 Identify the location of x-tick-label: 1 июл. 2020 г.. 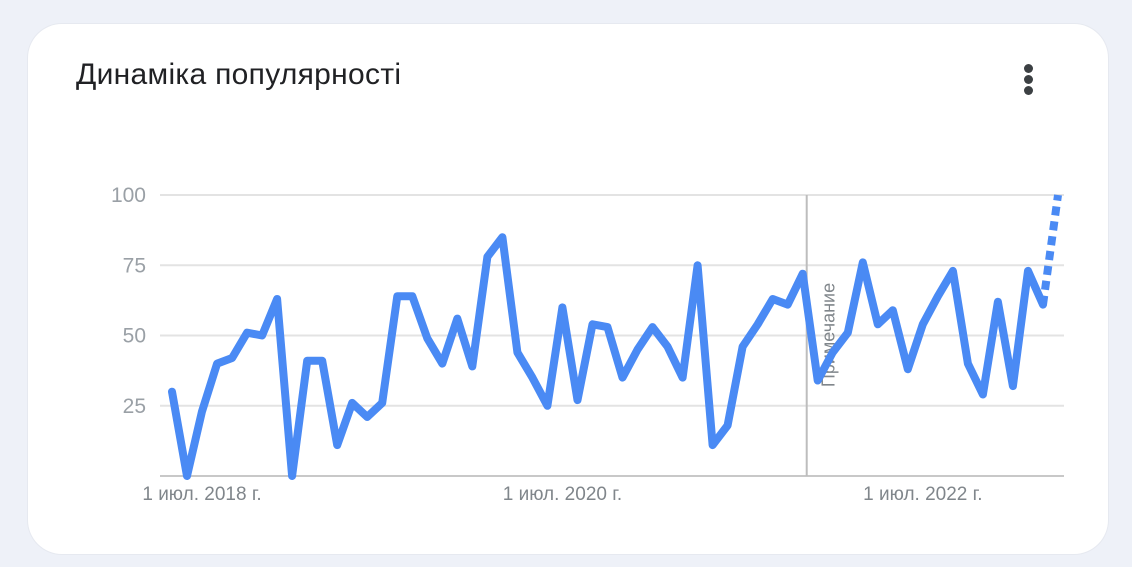
(562, 494).